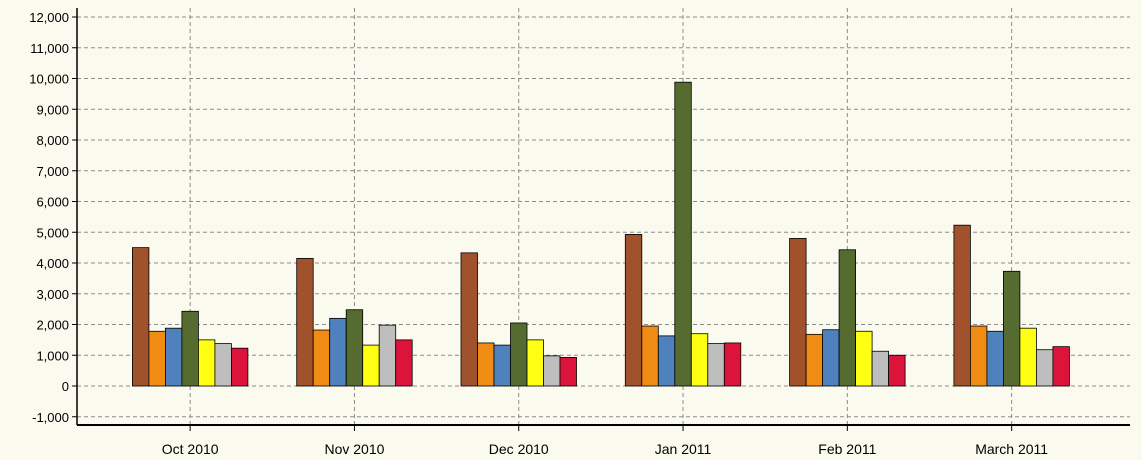  I want to click on y-tick-label: 11,000, so click(49, 48).